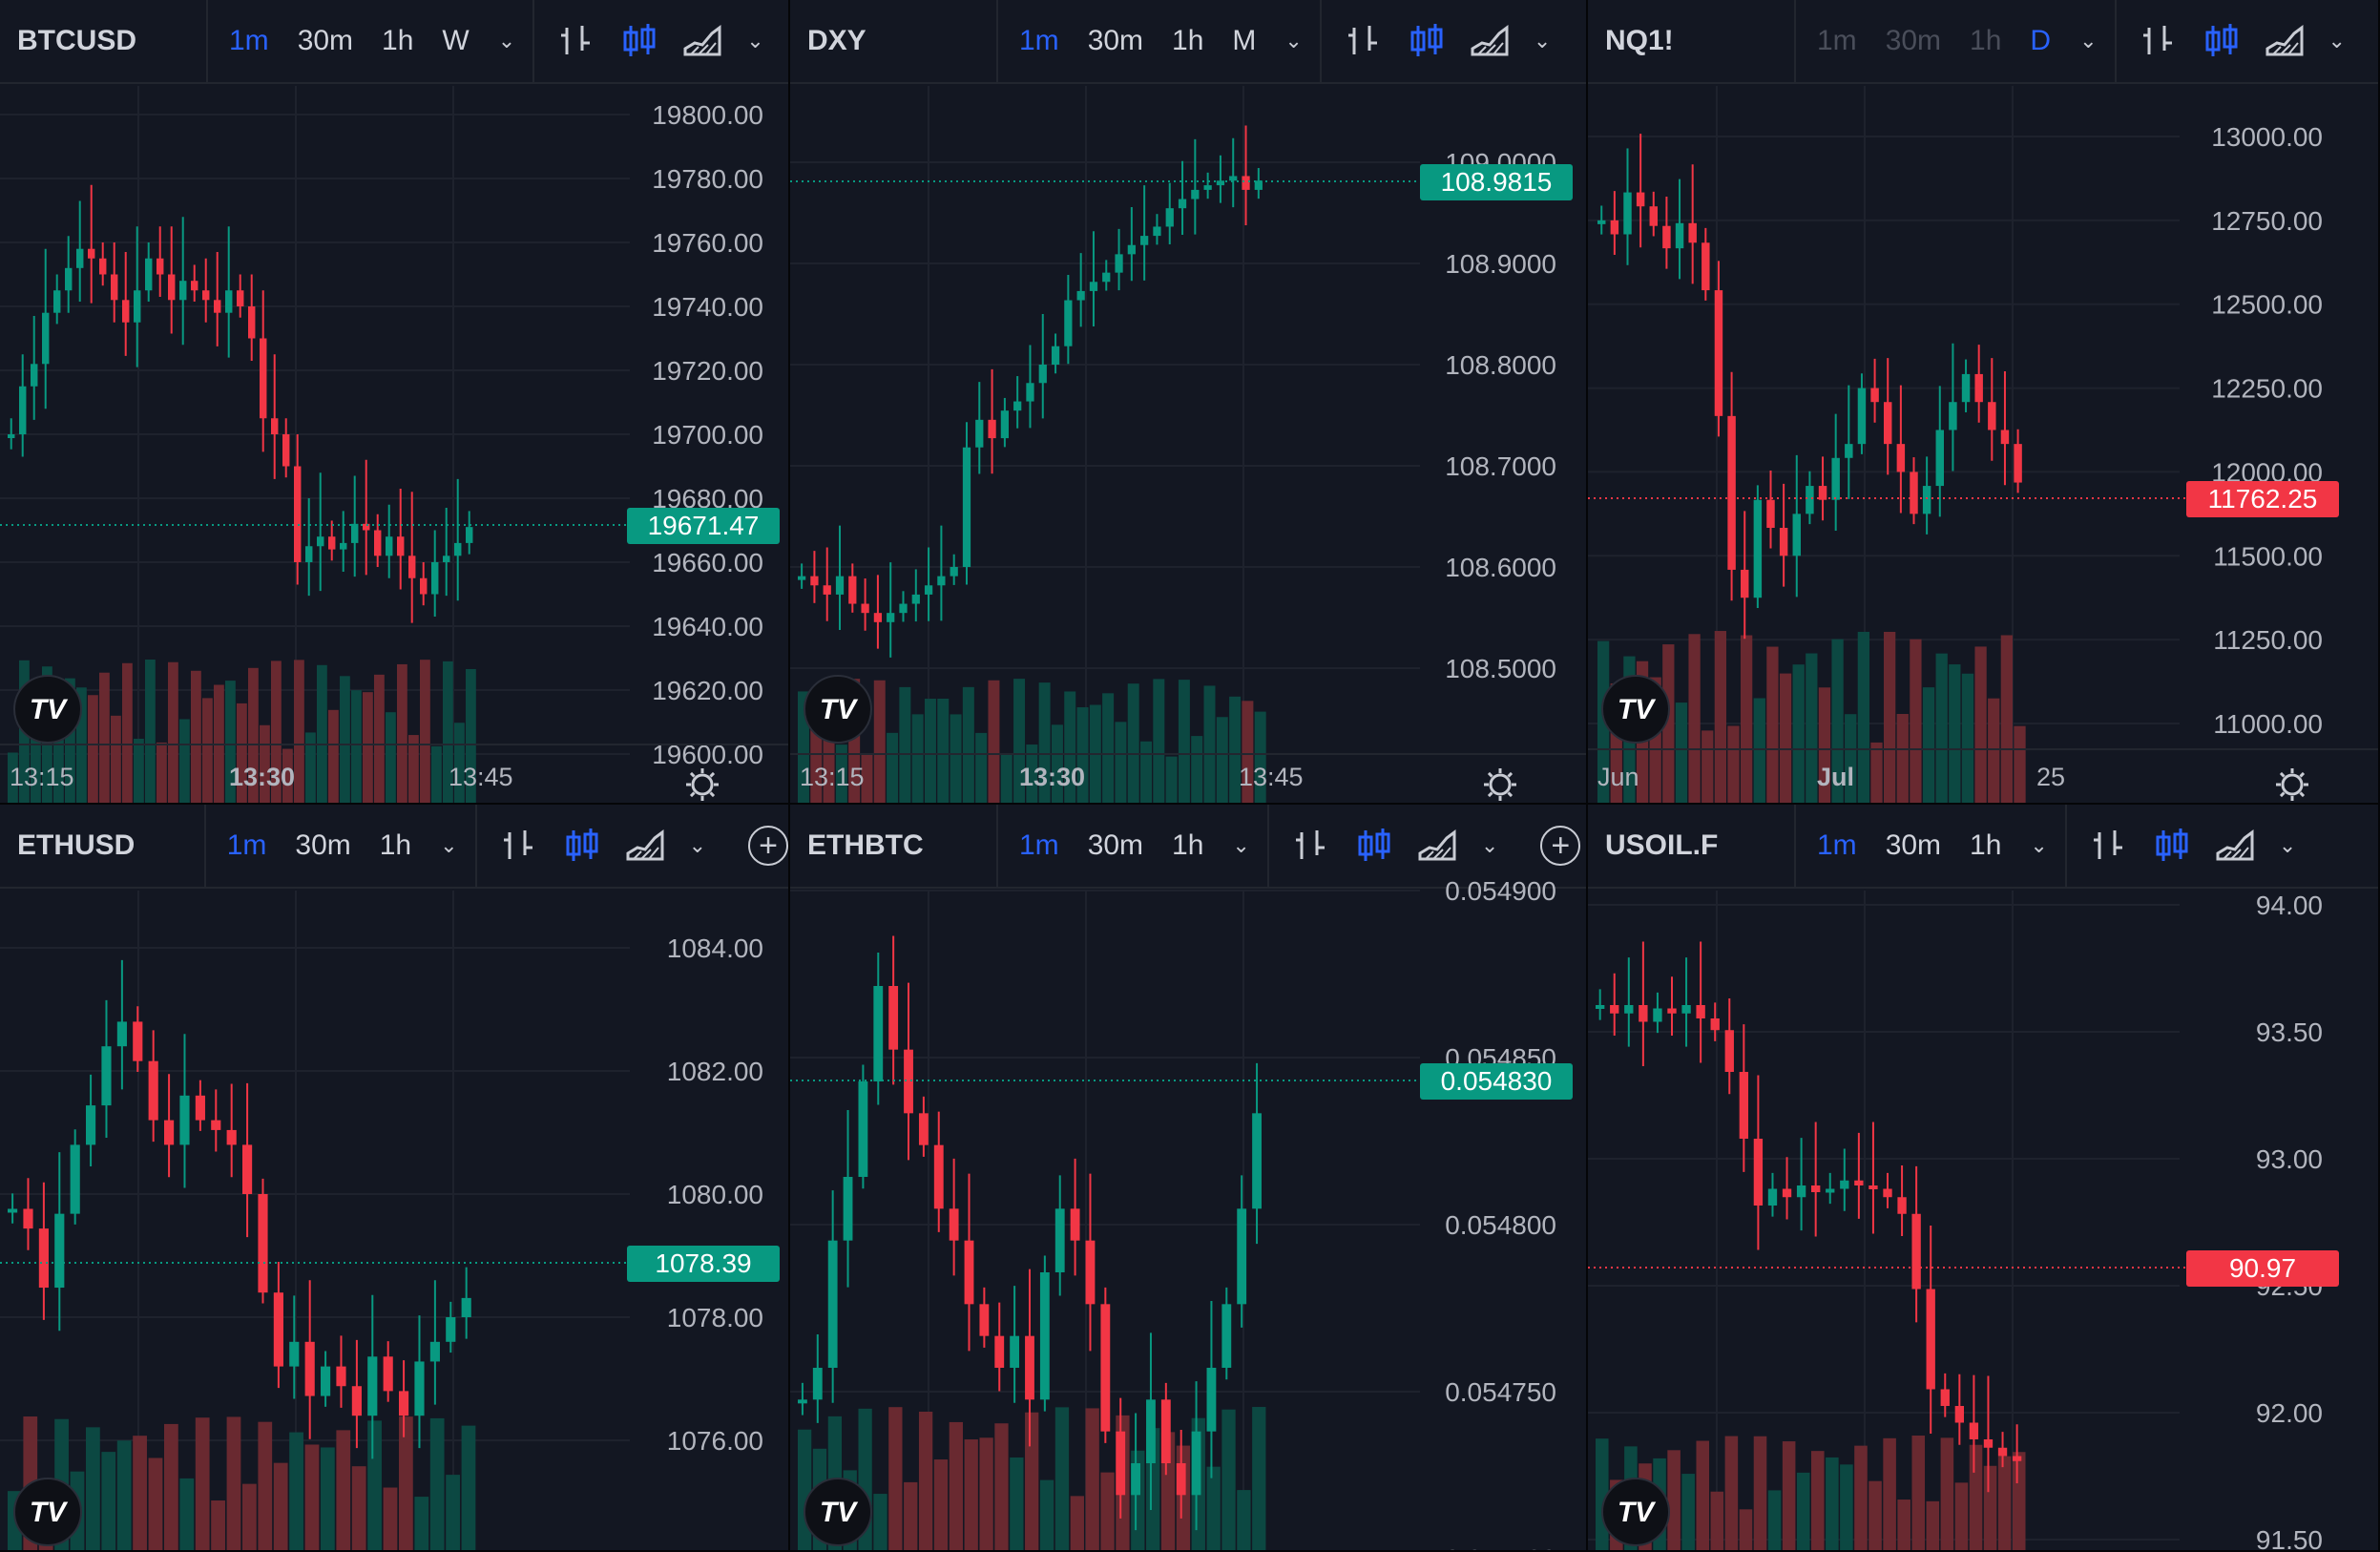  What do you see at coordinates (2290, 905) in the screenshot?
I see `price-tick-label: 94.00` at bounding box center [2290, 905].